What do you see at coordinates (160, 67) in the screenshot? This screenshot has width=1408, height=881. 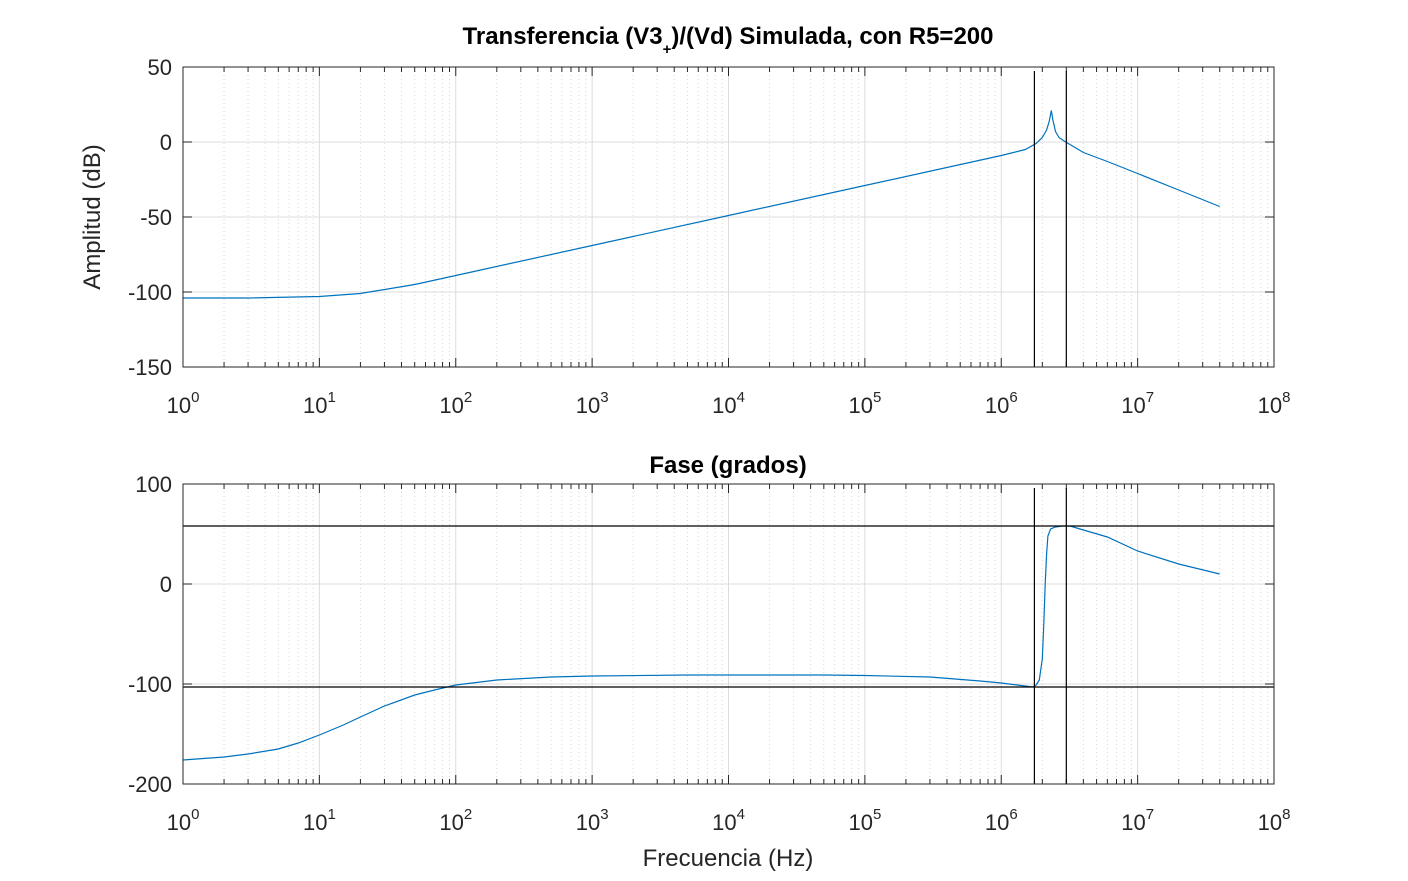 I see `y-tick-label: 50` at bounding box center [160, 67].